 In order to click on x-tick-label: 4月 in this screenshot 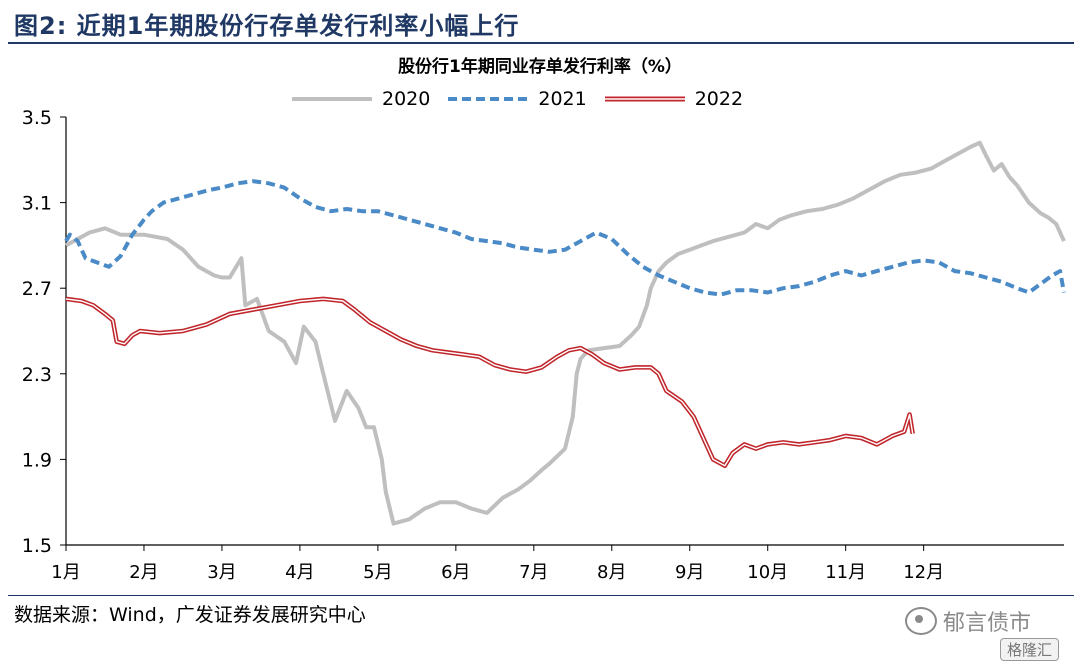, I will do `click(299, 572)`.